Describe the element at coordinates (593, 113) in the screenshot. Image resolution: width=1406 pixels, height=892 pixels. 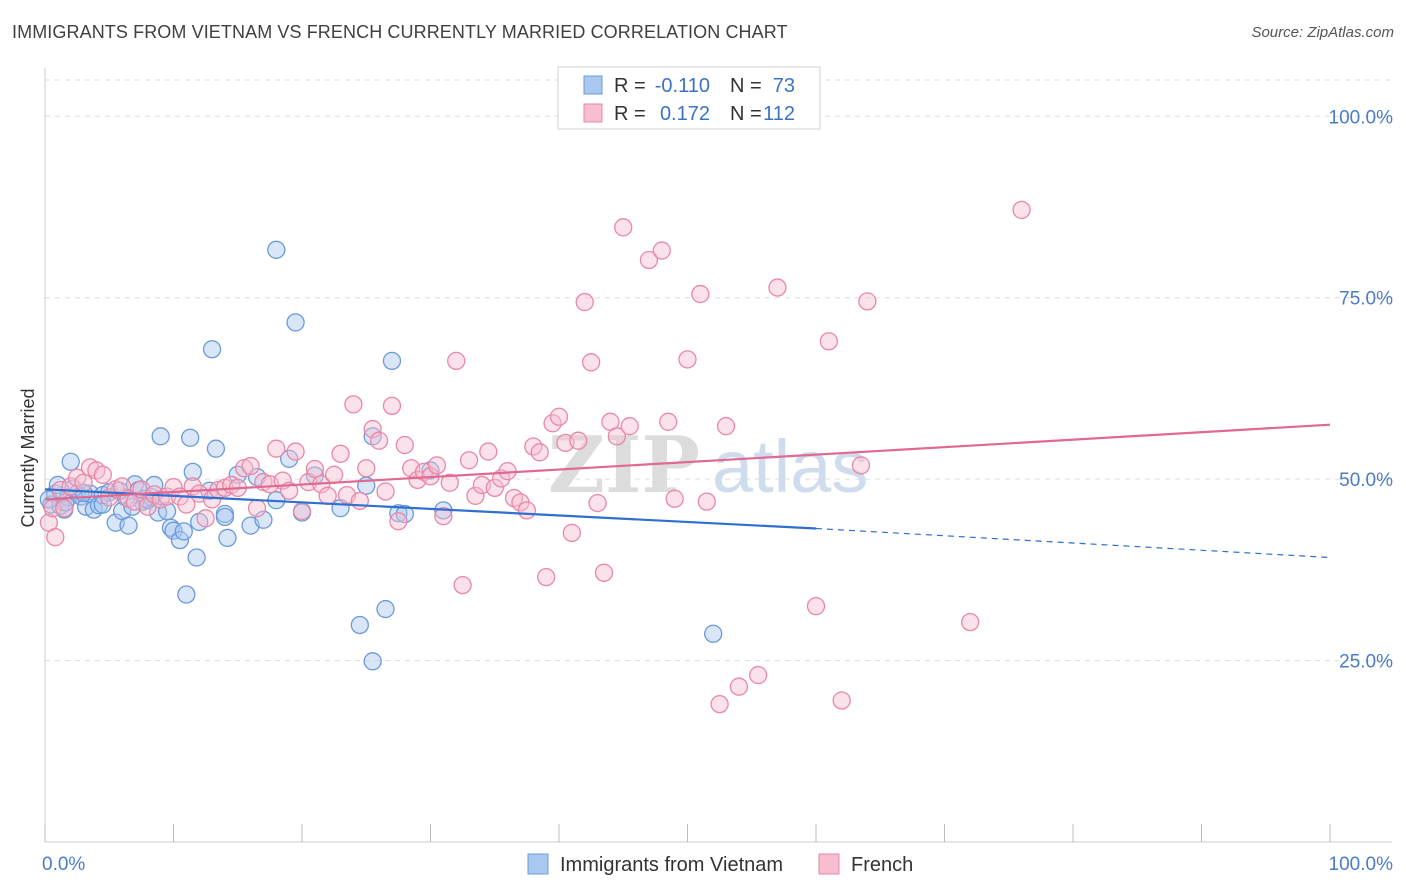
I see `legend-swatch-french` at that location.